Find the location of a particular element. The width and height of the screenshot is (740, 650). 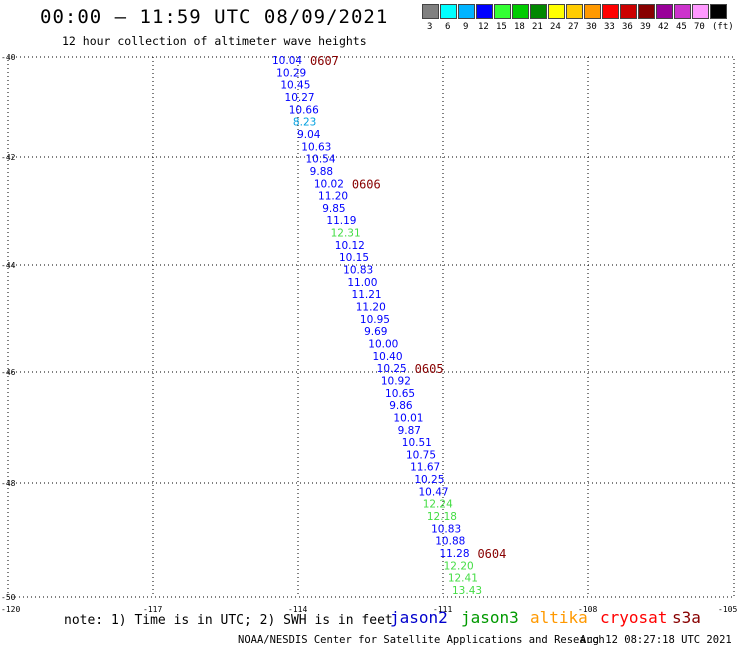

legend-label: 21 is located at coordinates (537, 27).